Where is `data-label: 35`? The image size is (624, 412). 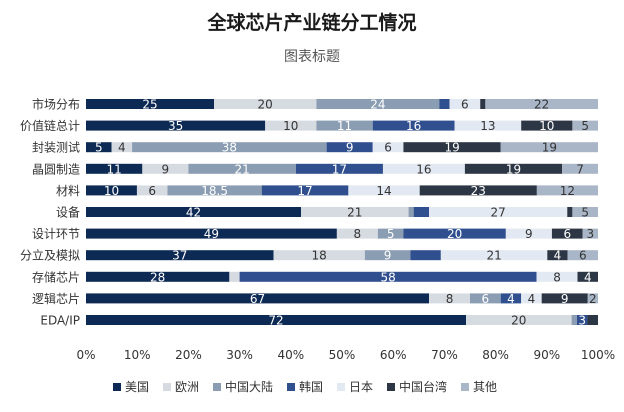
data-label: 35 is located at coordinates (175, 126).